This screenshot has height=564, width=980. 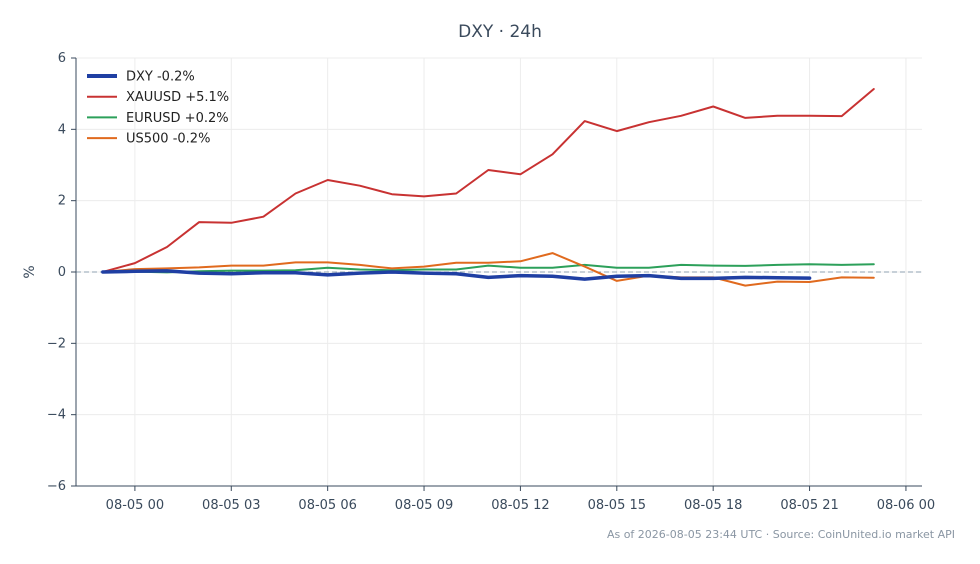 What do you see at coordinates (177, 118) in the screenshot?
I see `legend-label: EURUSD +0.2%` at bounding box center [177, 118].